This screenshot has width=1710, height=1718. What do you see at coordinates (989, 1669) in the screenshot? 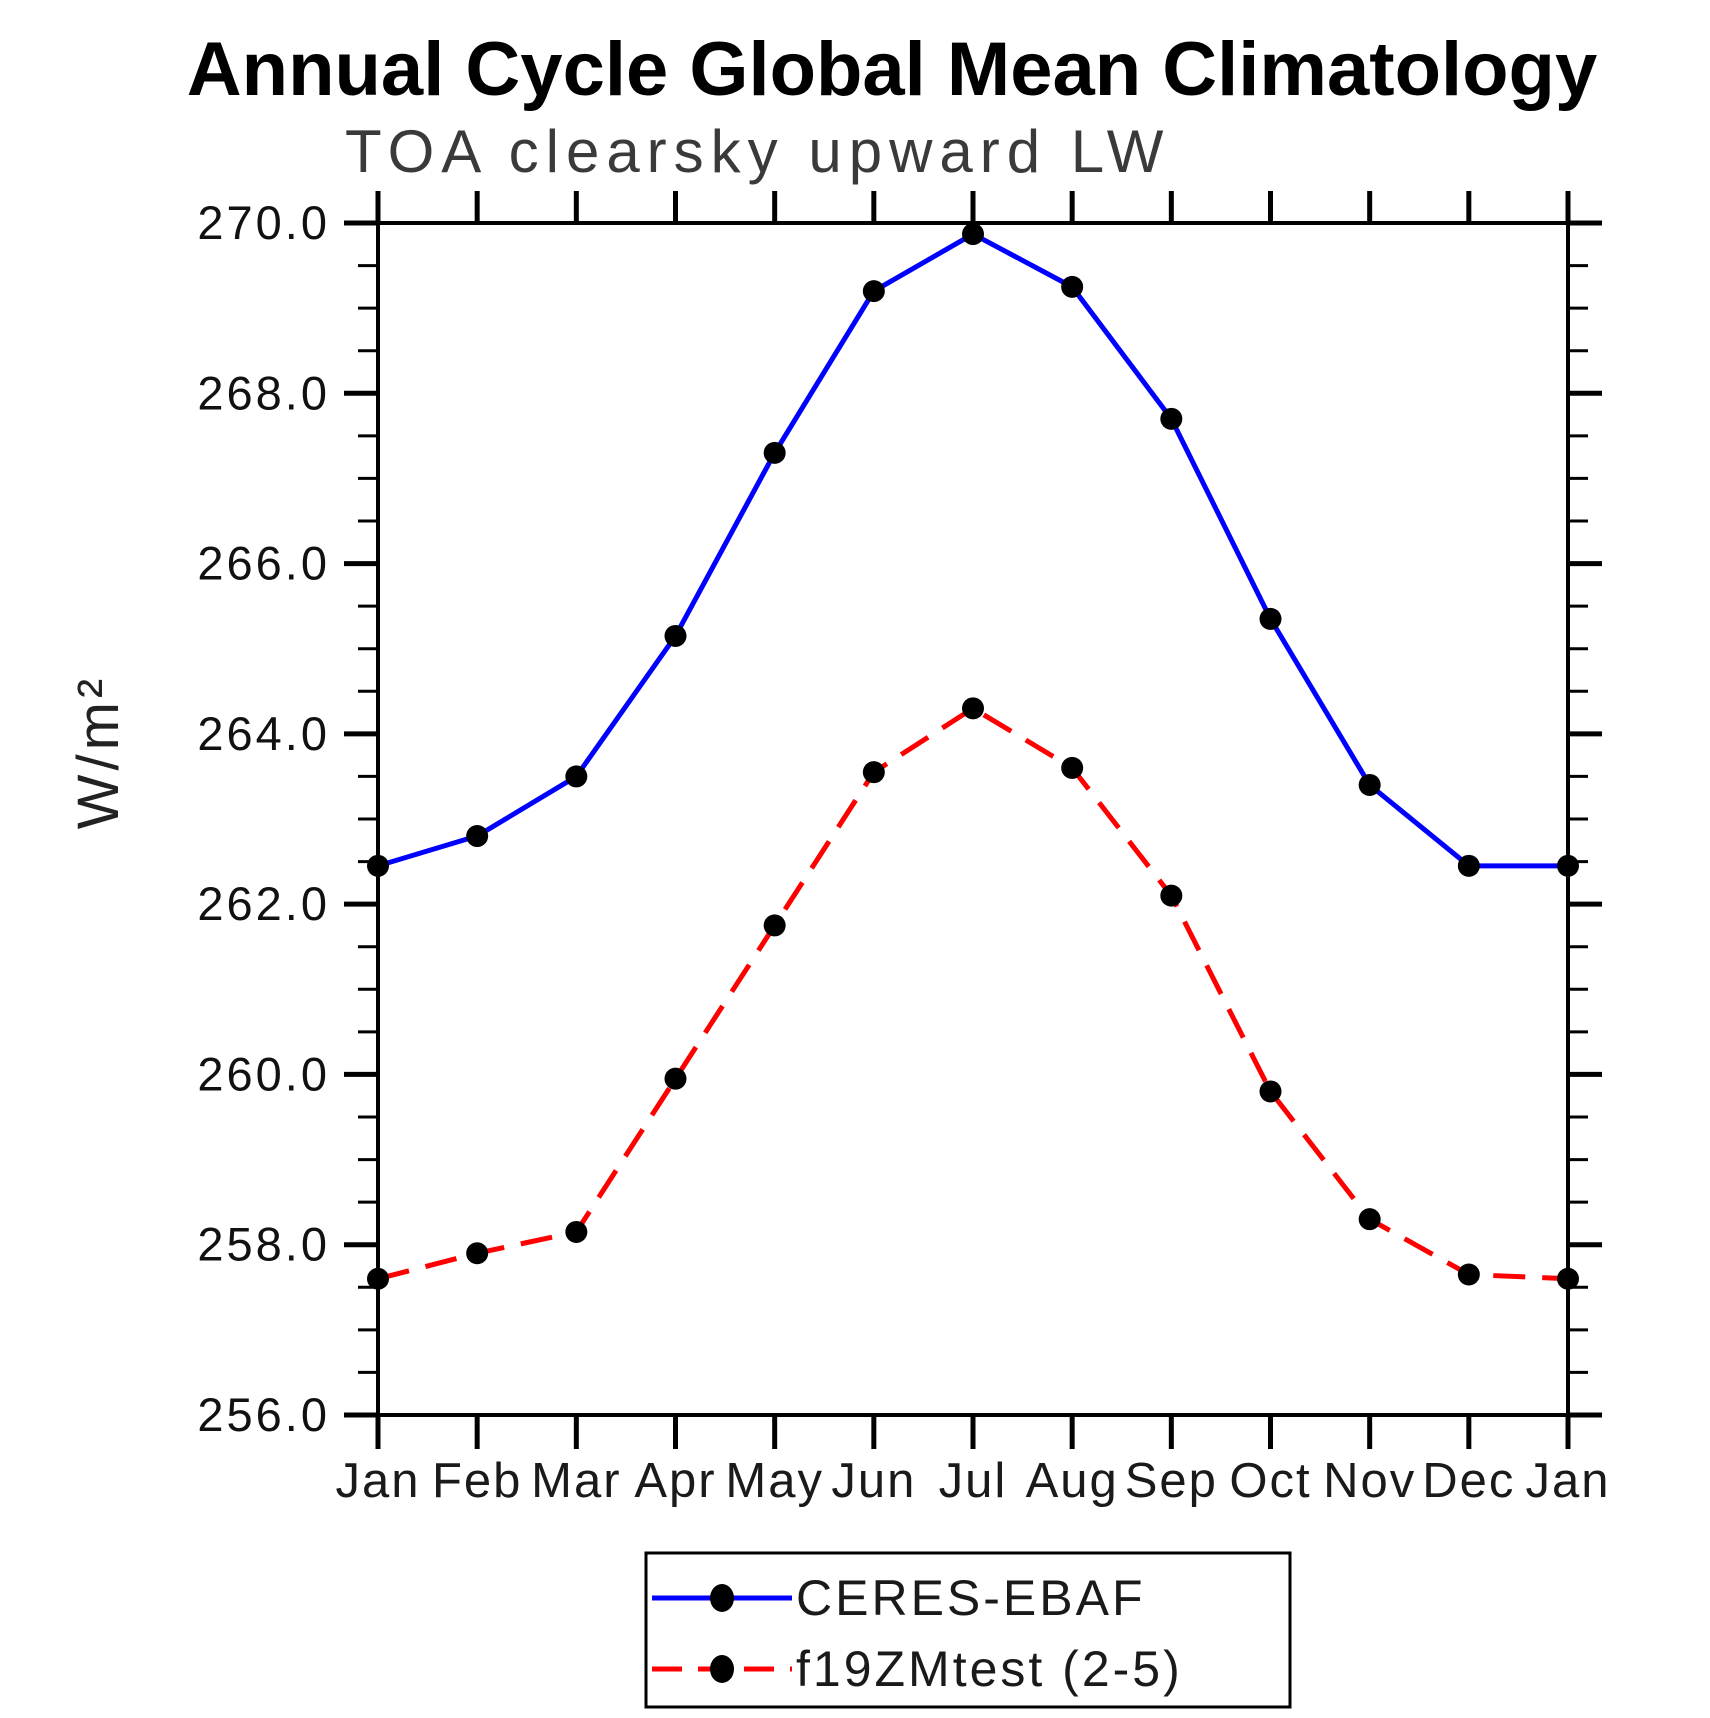
I see `legend-label-f19zmtest: f19ZMtest (2-5)` at bounding box center [989, 1669].